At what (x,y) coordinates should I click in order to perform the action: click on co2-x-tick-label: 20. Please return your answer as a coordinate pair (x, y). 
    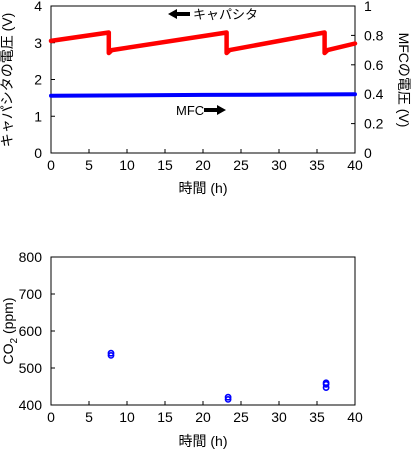
    Looking at the image, I should click on (203, 417).